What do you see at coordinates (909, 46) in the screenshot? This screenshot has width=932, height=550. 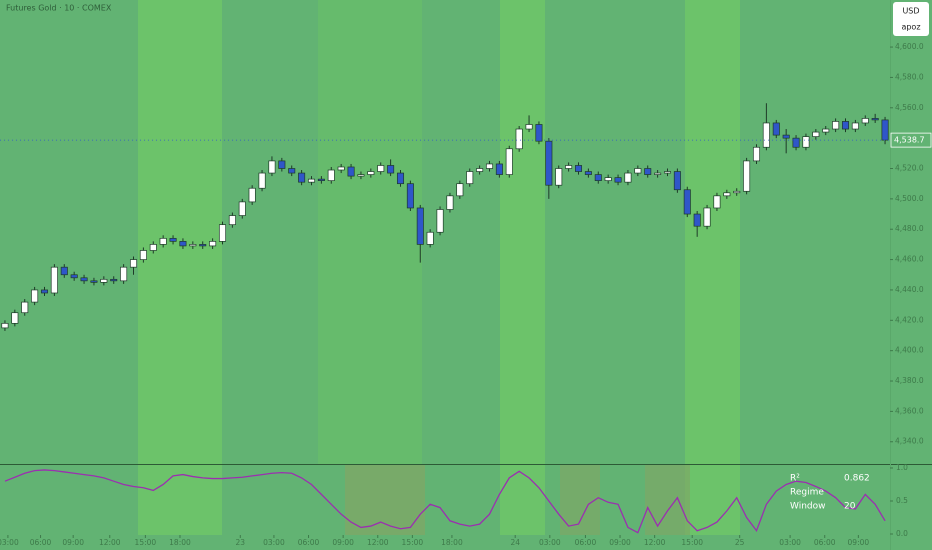 I see `y-tick-label: 4,600.0` at bounding box center [909, 46].